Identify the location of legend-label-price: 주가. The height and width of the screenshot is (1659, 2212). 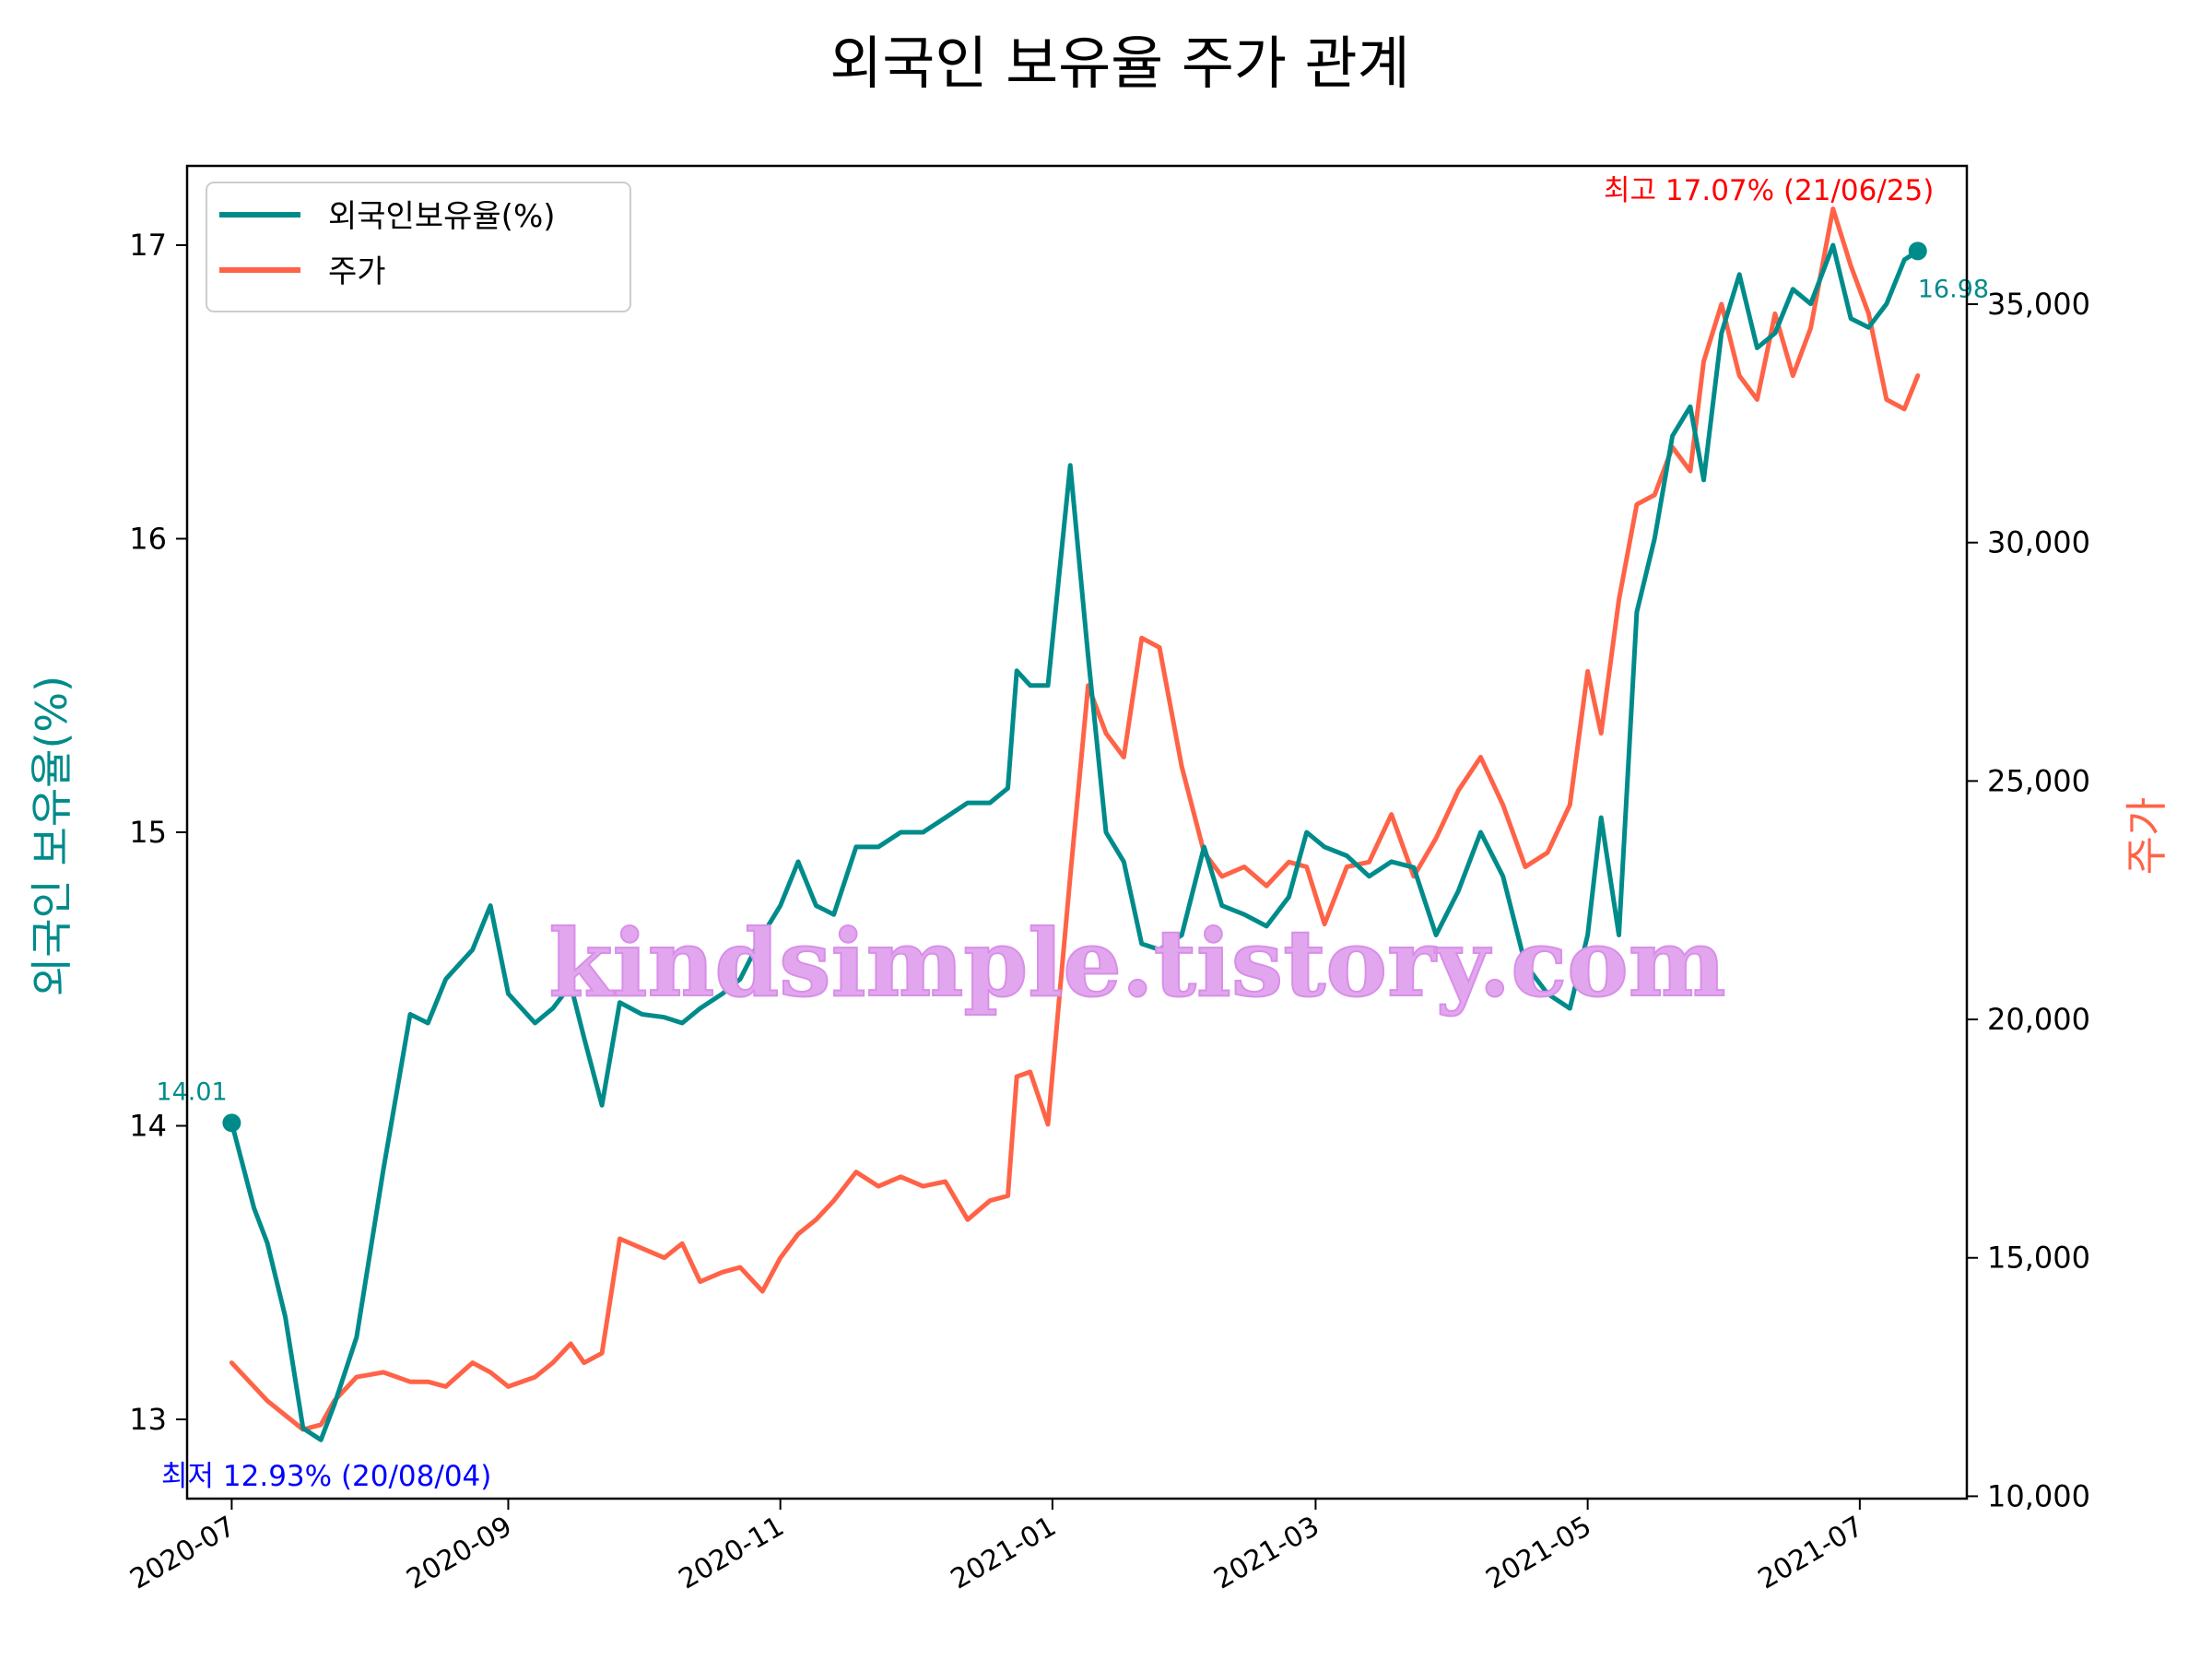
(357, 271).